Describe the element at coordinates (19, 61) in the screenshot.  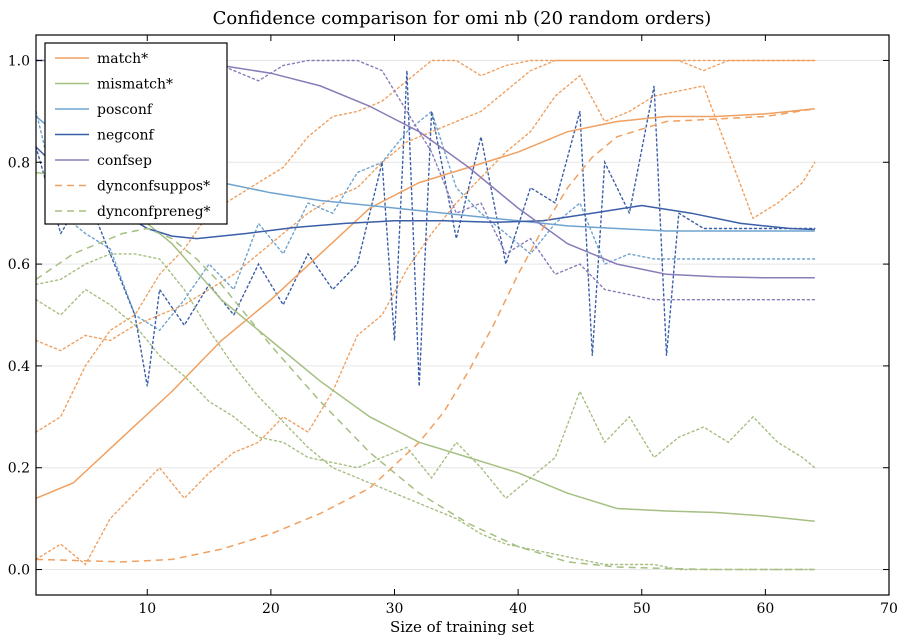
I see `y-tick-label: 1.0` at that location.